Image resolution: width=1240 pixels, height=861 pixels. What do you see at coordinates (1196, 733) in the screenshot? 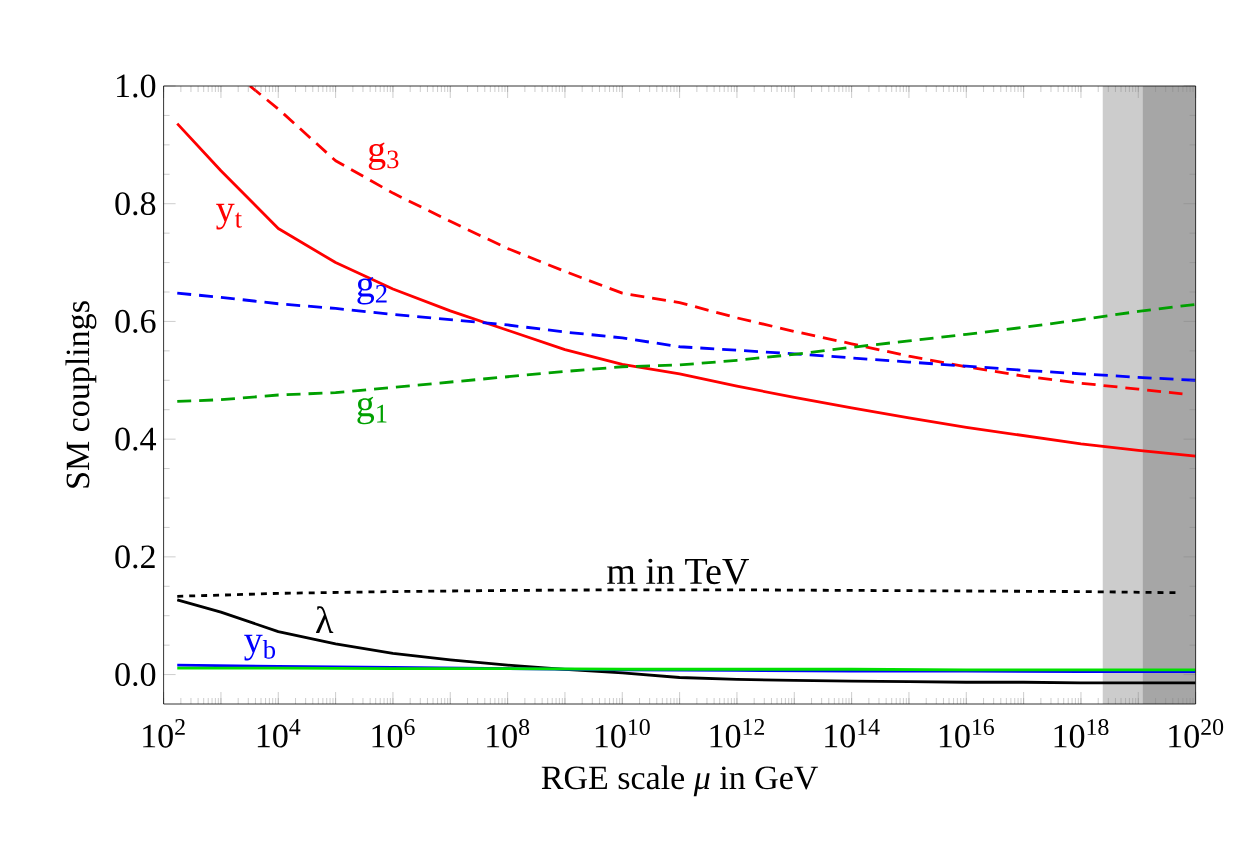
I see `x-tick-label: 10$^{20}$` at bounding box center [1196, 733].